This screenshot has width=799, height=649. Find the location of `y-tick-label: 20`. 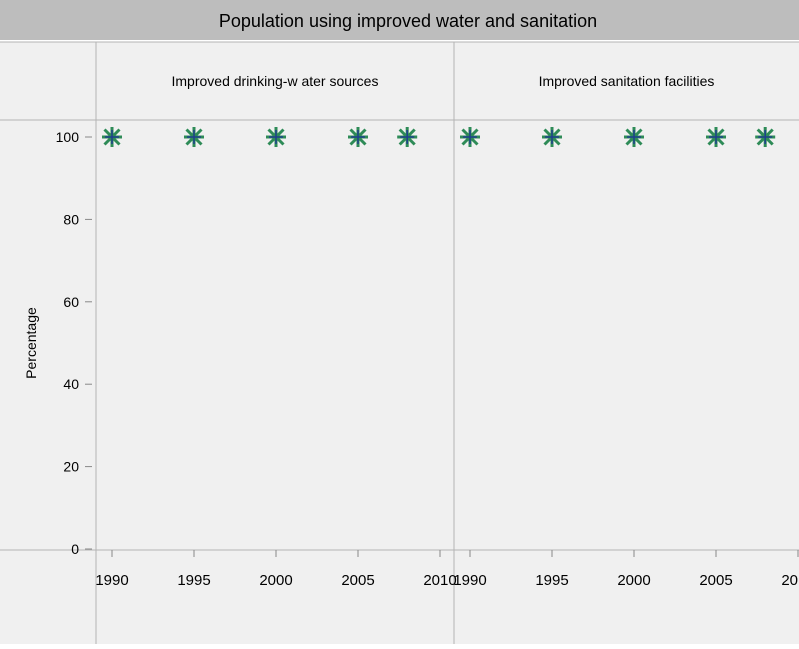

y-tick-label: 20 is located at coordinates (71, 467).